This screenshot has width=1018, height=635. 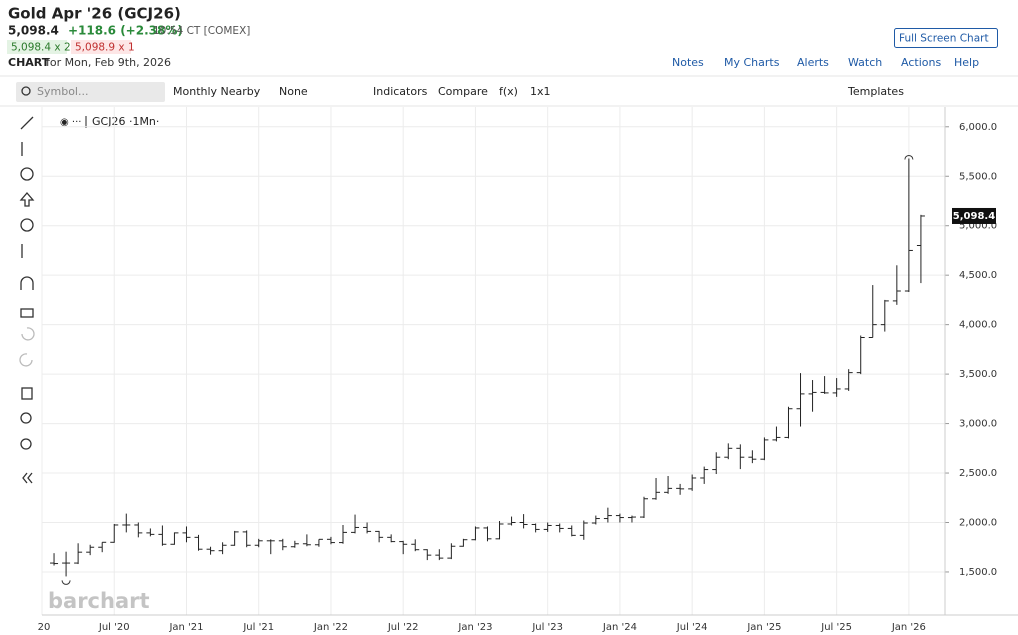 What do you see at coordinates (547, 627) in the screenshot?
I see `x-tick-label: Jul '23` at bounding box center [547, 627].